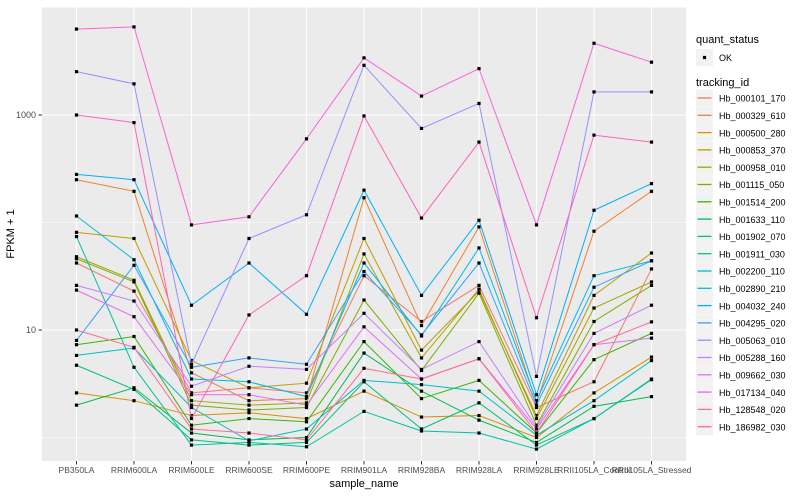 This screenshot has height=500, width=800. I want to click on legend-key-Hb_001911_030: Hb_001911_030, so click(740, 254).